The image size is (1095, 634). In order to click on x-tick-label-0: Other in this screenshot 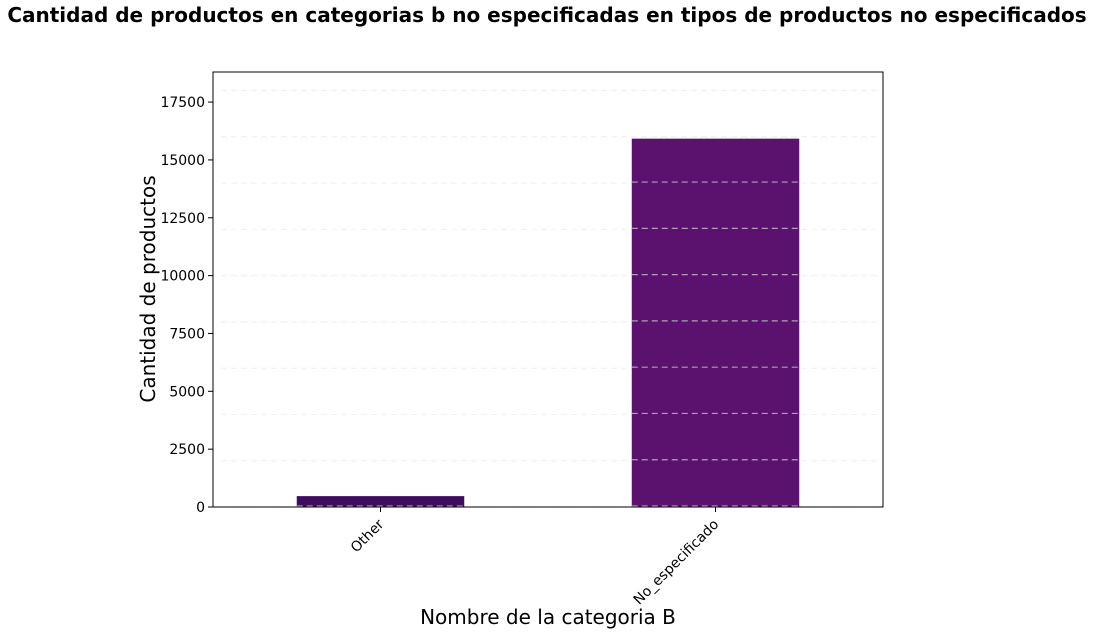, I will do `click(368, 536)`.